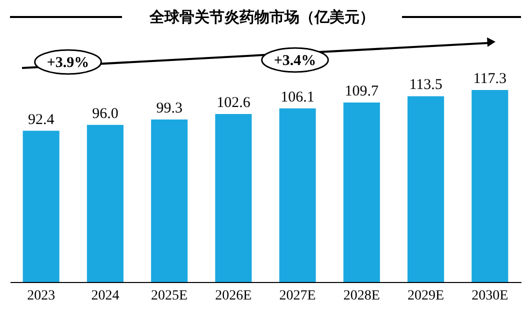  What do you see at coordinates (169, 296) in the screenshot?
I see `x-tick-label: 2025E` at bounding box center [169, 296].